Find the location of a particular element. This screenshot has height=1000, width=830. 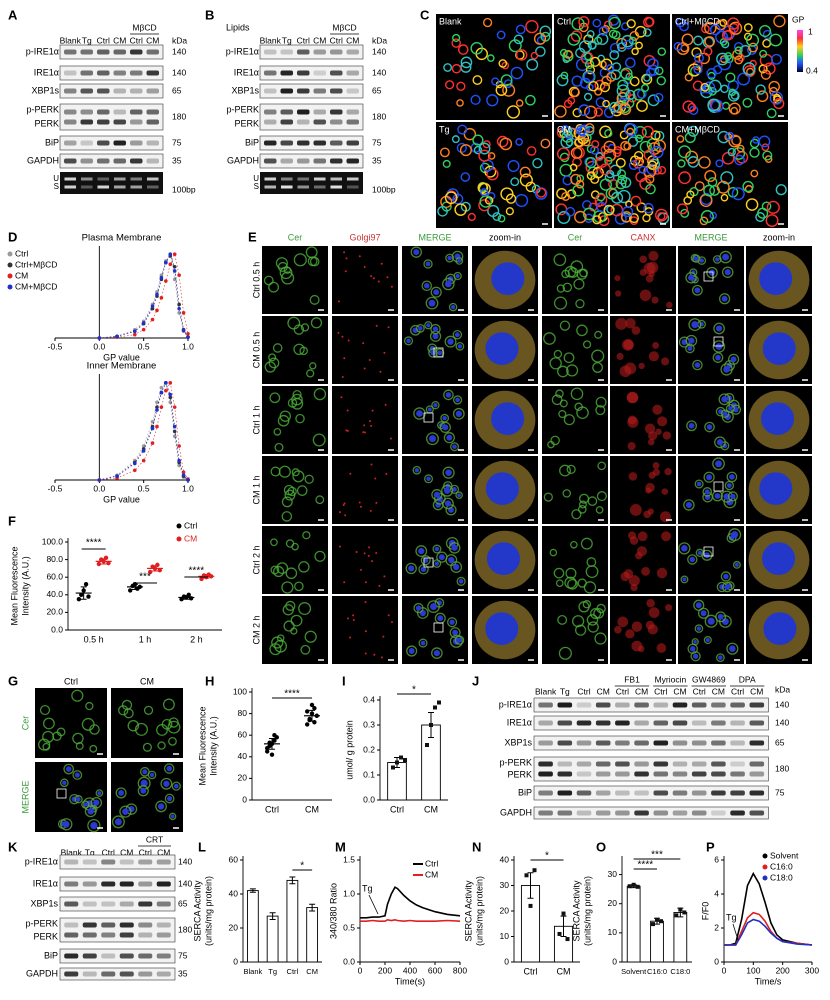

x-tick-label: Ctrl is located at coordinates (397, 809).